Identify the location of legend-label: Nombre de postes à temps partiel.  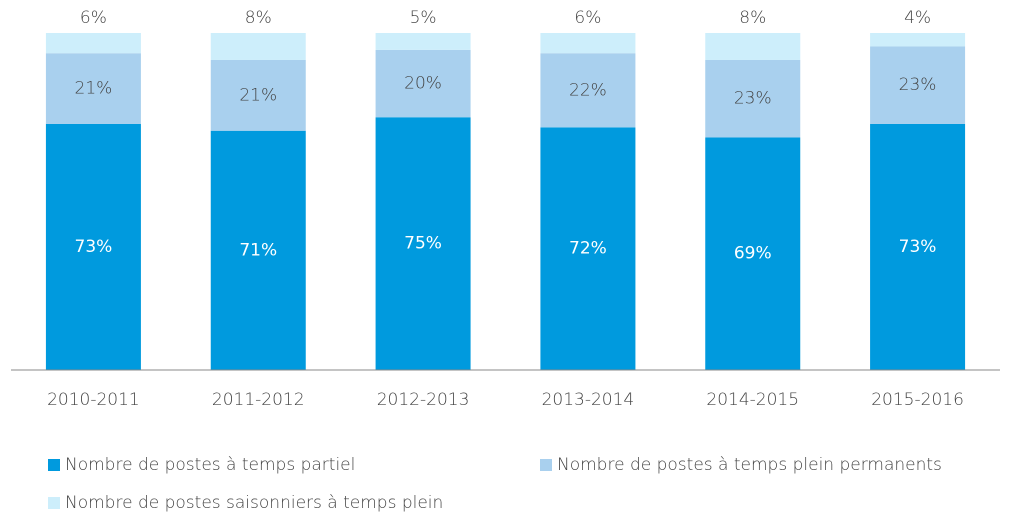
(210, 465).